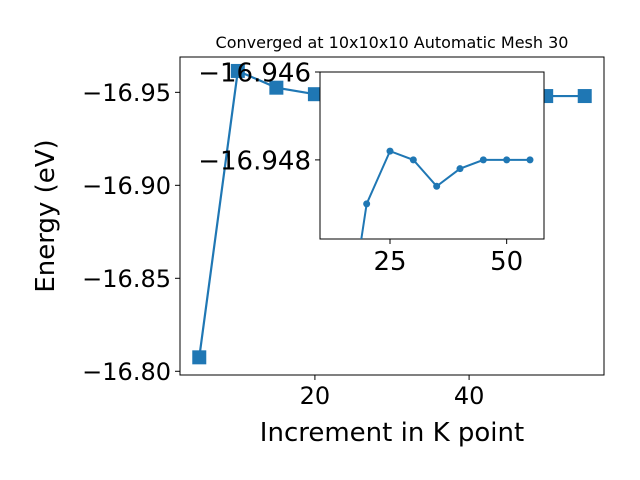  I want to click on x-tick-label: 40, so click(469, 396).